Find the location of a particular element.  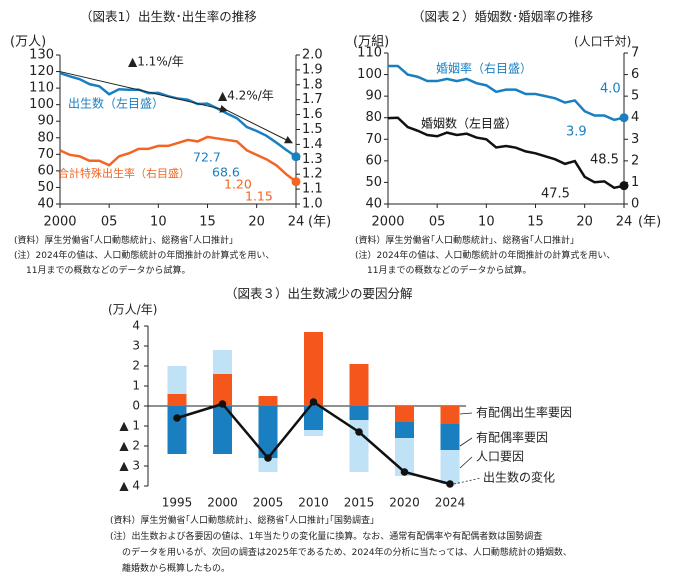

fig3-x-tick-label: 1995 is located at coordinates (177, 503).